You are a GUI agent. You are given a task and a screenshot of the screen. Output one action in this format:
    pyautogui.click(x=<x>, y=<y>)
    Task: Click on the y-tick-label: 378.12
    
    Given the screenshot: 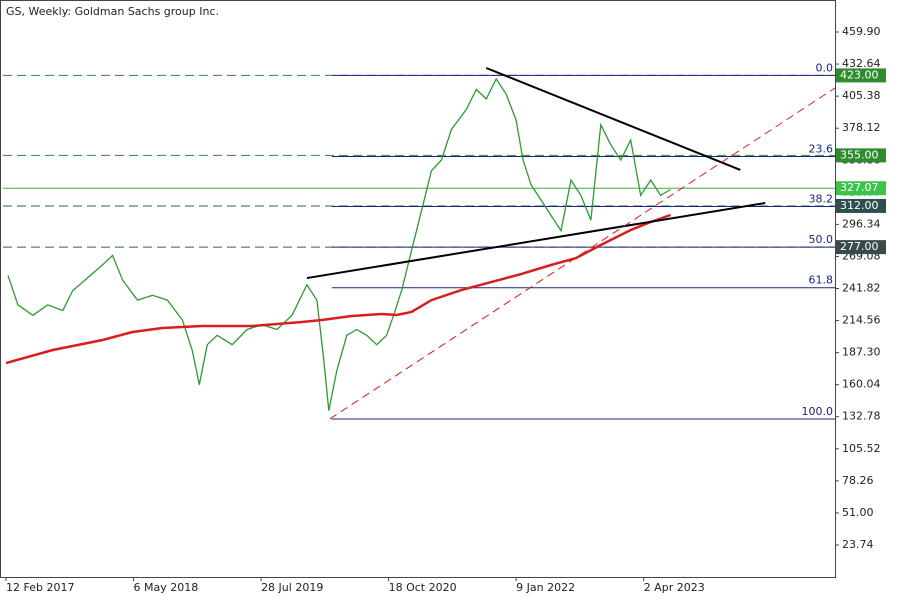 What is the action you would take?
    pyautogui.click(x=861, y=127)
    